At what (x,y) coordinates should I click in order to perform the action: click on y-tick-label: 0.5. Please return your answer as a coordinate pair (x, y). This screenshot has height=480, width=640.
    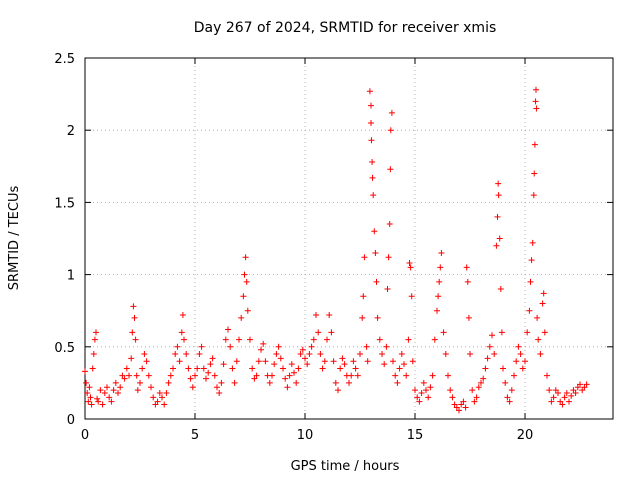
    Looking at the image, I should click on (64, 348).